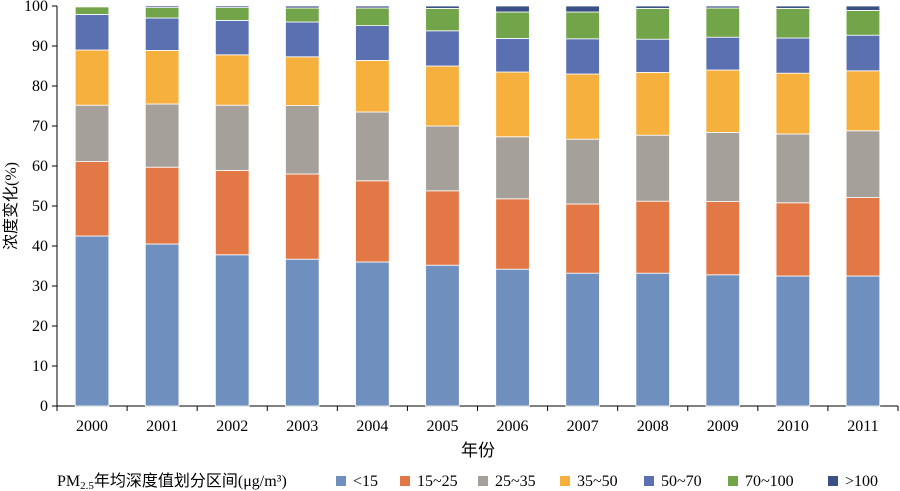 This screenshot has width=900, height=491. What do you see at coordinates (68, 481) in the screenshot?
I see `legend-title-prefix: PM` at bounding box center [68, 481].